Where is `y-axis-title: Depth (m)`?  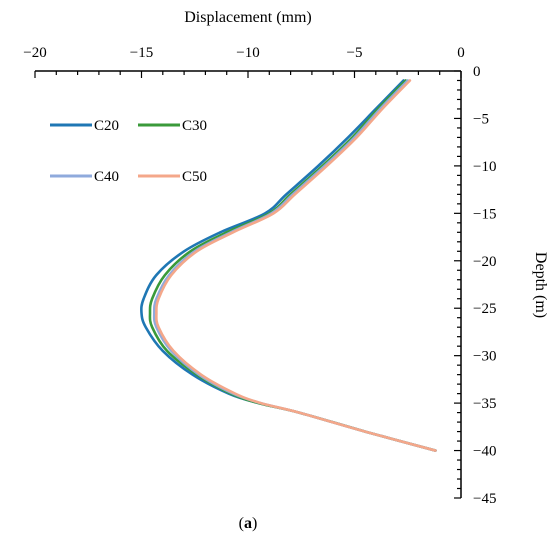 y-axis-title: Depth (m) is located at coordinates (540, 285).